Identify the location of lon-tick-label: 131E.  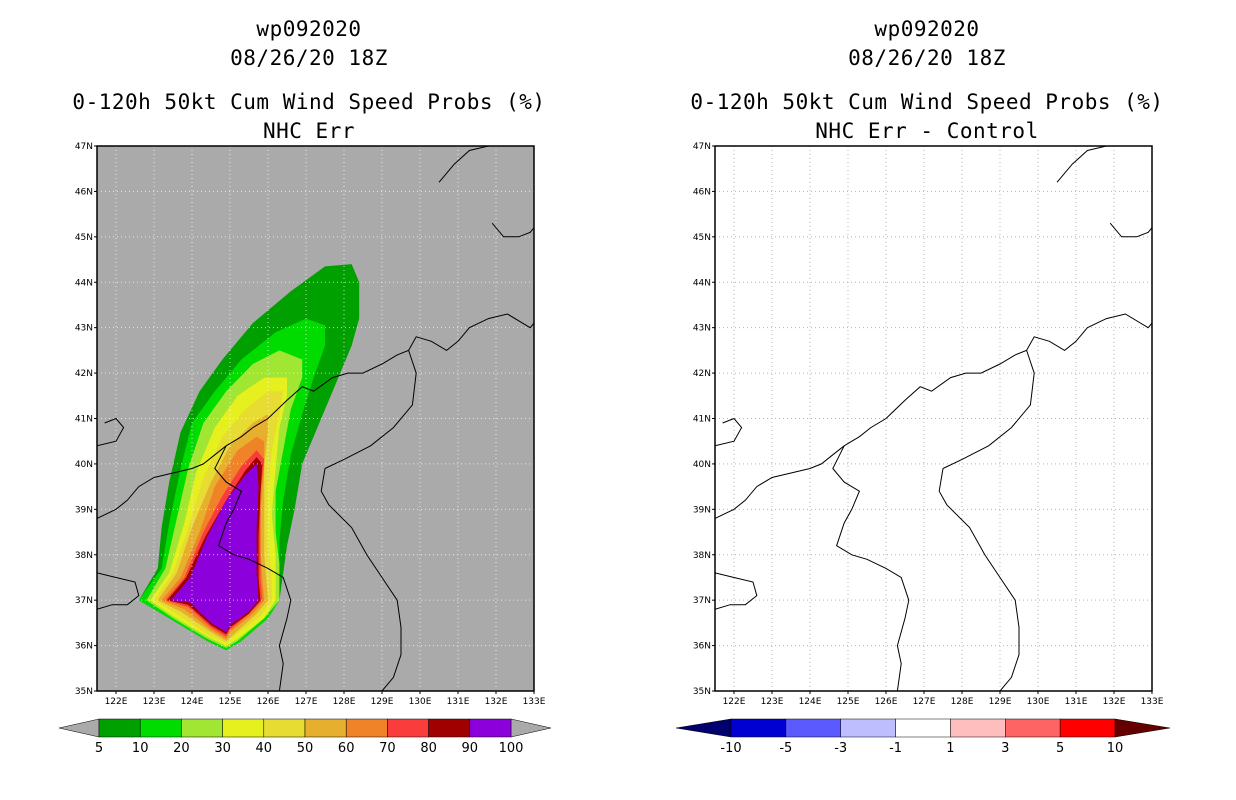
(1076, 702).